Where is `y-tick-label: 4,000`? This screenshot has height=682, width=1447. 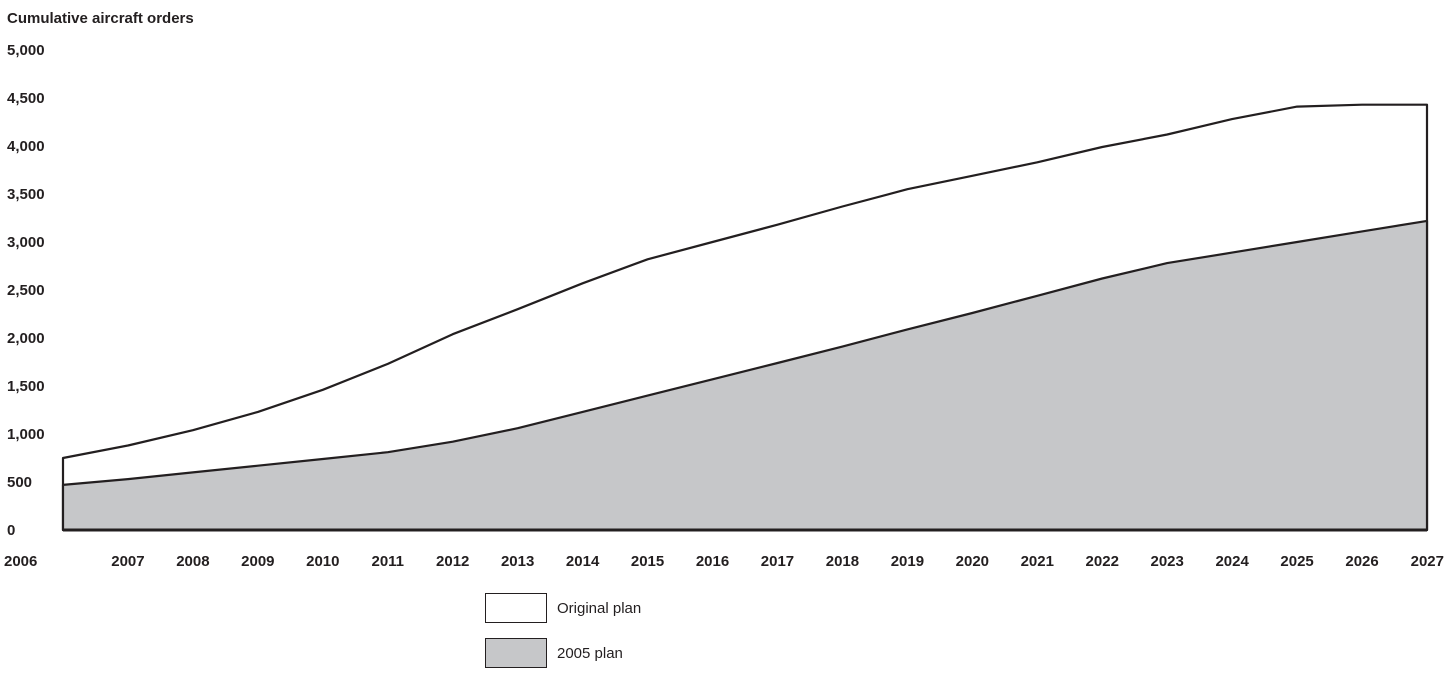 y-tick-label: 4,000 is located at coordinates (26, 146).